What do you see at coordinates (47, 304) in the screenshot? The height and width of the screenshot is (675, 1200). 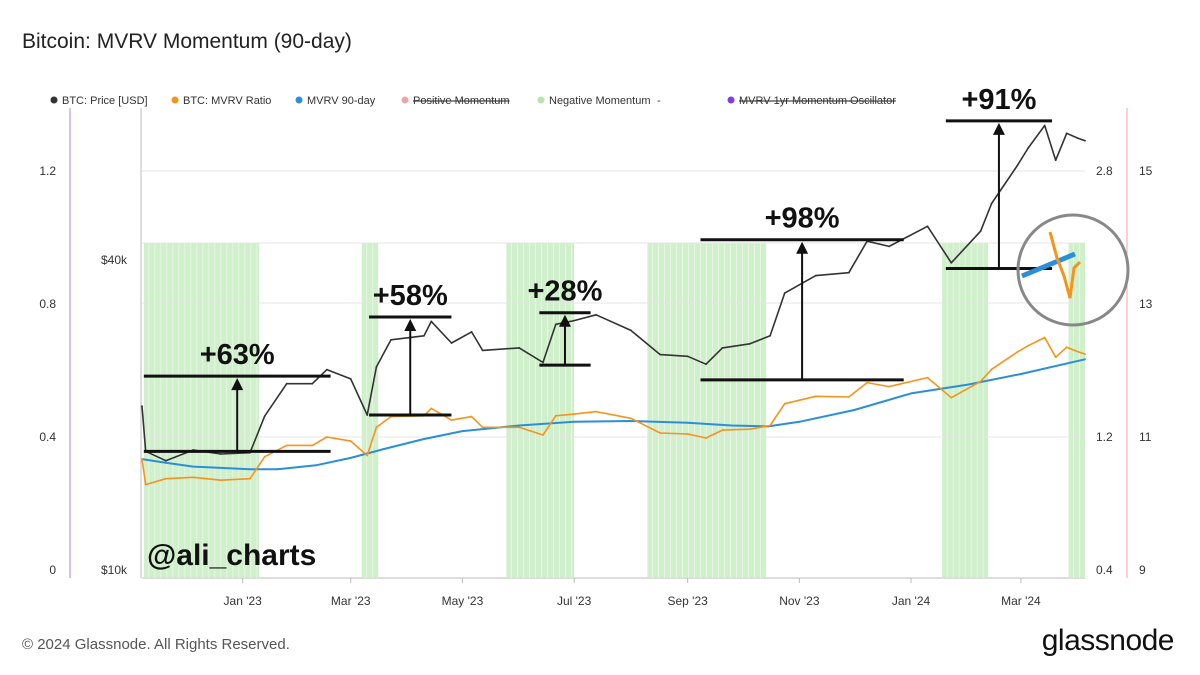 I see `y-tick-oscillator: 0.8` at bounding box center [47, 304].